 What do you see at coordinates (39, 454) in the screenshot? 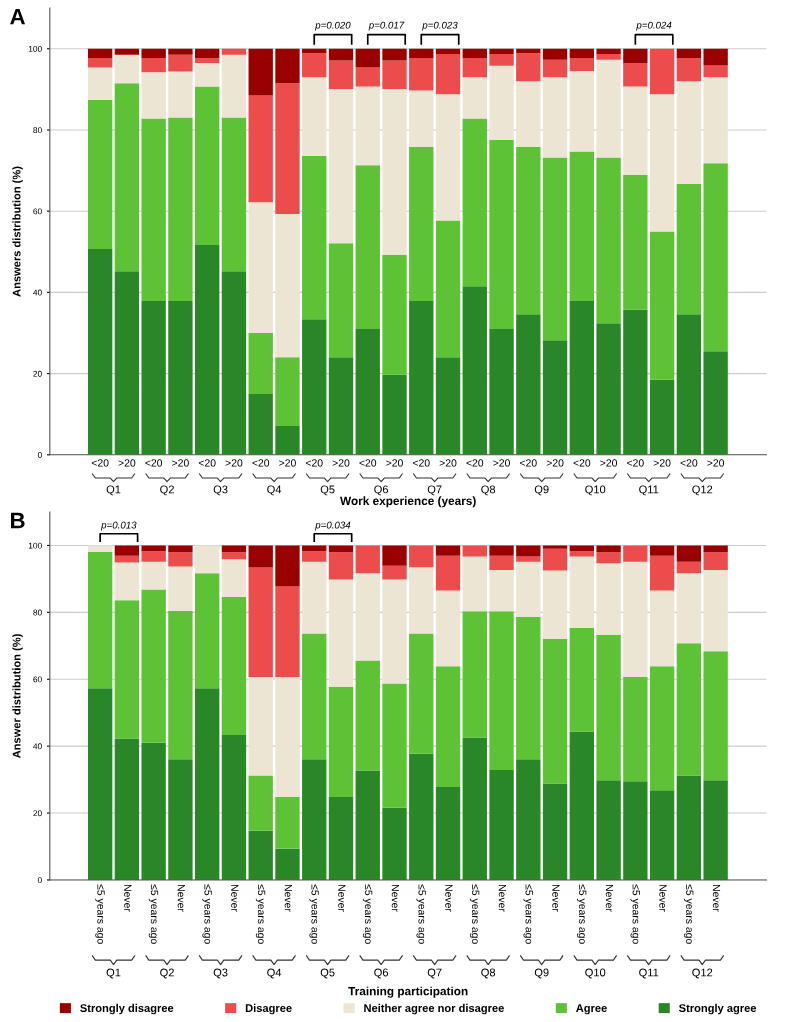
I see `y-tick-label: 0` at bounding box center [39, 454].